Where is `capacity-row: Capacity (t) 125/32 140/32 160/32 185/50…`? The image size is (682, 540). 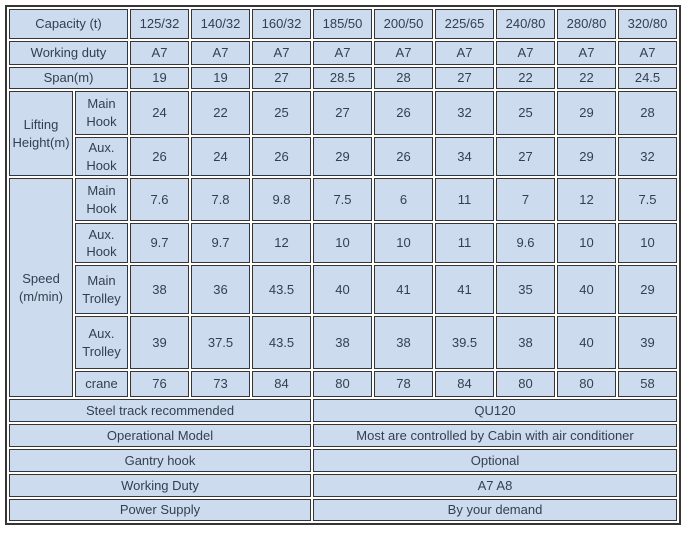
capacity-row: Capacity (t) 125/32 140/32 160/32 185/50… is located at coordinates (343, 24).